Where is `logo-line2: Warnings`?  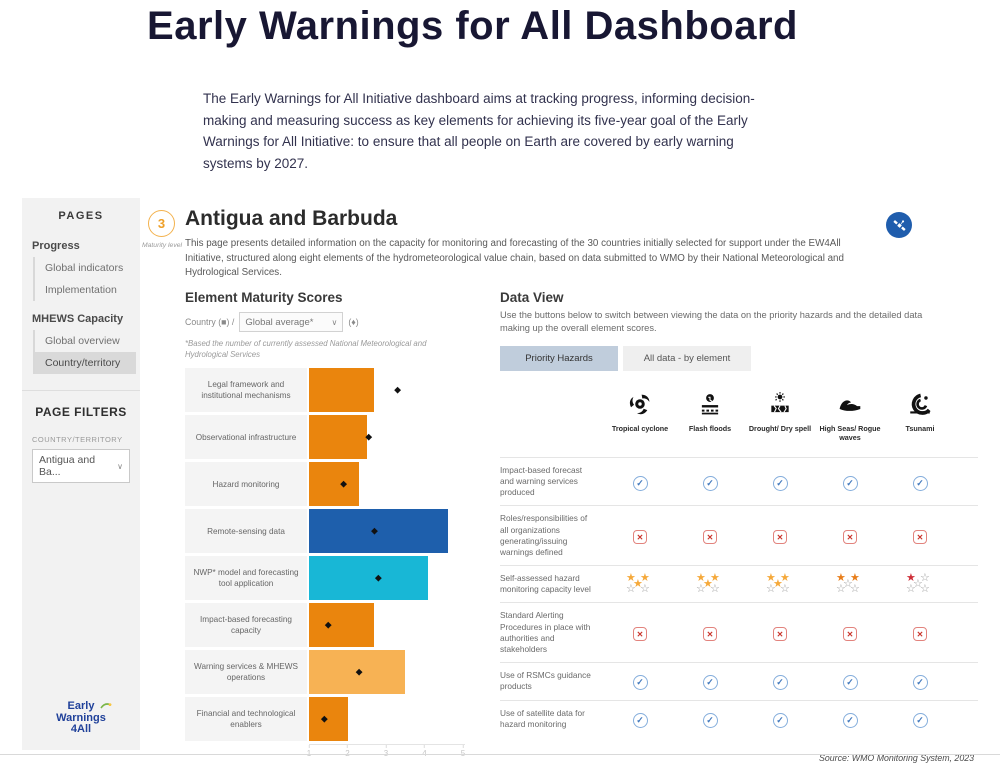 logo-line2: Warnings is located at coordinates (81, 717).